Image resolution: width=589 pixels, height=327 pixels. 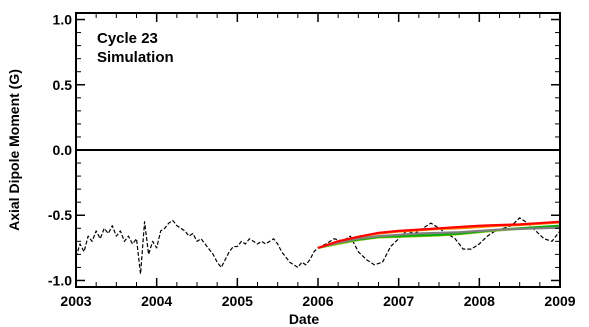 What do you see at coordinates (14, 150) in the screenshot?
I see `y-axis-label: Axial Dipole Moment (G)` at bounding box center [14, 150].